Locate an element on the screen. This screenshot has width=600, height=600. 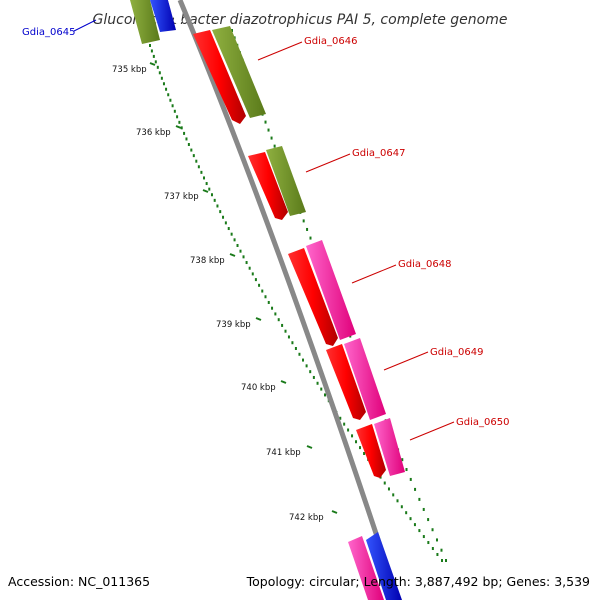
tick-label: 741 kbp is located at coordinates (283, 453).